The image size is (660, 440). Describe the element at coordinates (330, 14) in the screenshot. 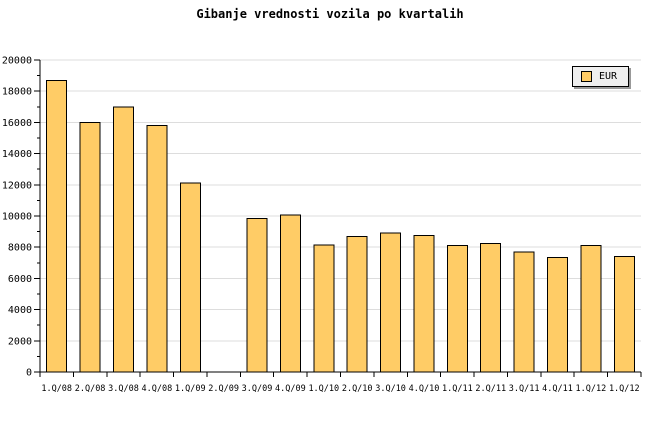

I see `chart-title: Gibanje vrednosti vozila po kvartalih` at that location.